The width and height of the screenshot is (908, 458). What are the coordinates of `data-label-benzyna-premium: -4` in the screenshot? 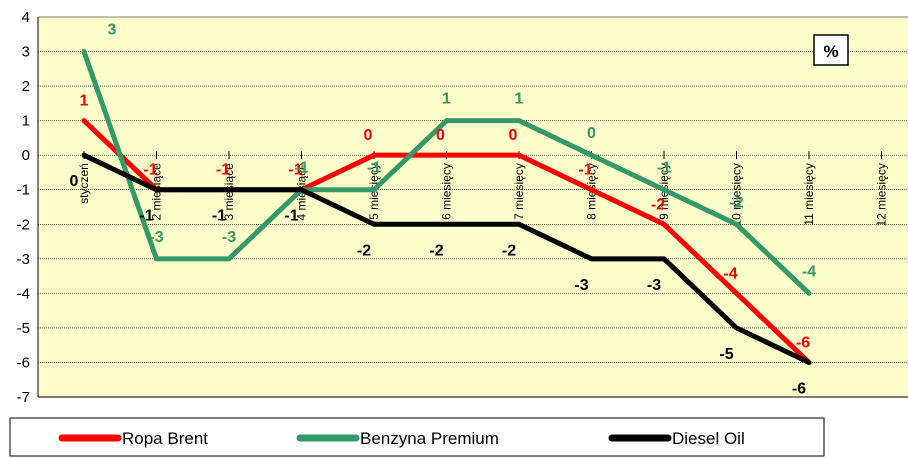 It's located at (809, 271).